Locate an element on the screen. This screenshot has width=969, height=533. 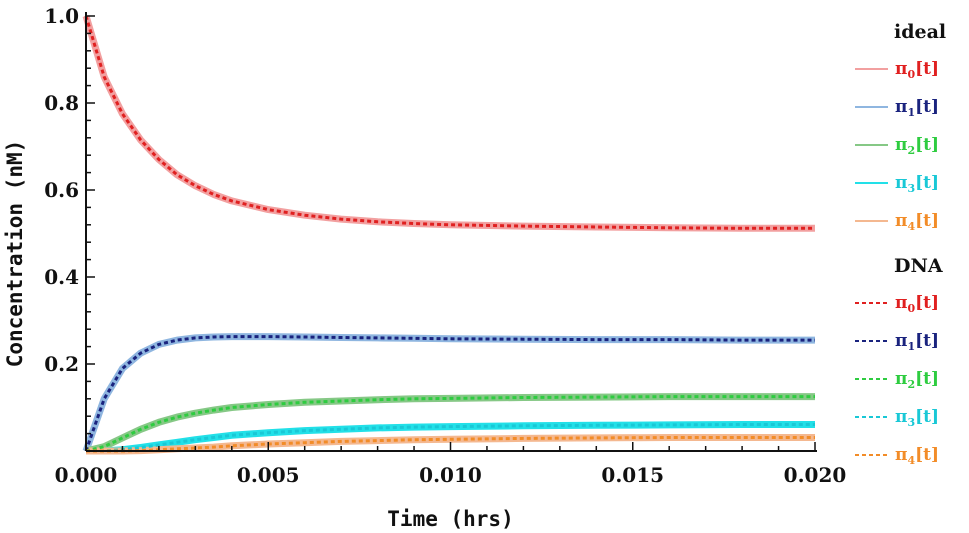
x-axis-ticks: 0.000 0.005 0.010 0.015 0.020 is located at coordinates (451, 464).